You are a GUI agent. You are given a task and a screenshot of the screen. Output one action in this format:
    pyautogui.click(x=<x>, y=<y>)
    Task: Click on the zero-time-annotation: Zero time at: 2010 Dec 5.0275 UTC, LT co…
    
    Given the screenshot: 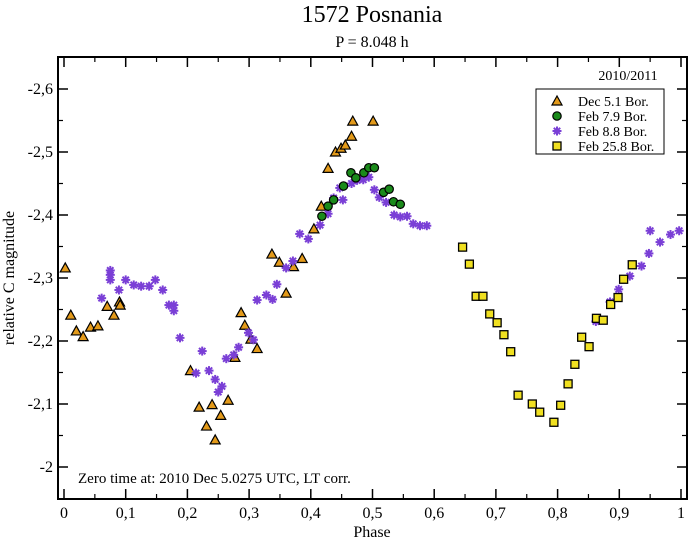 What is the action you would take?
    pyautogui.click(x=214, y=479)
    